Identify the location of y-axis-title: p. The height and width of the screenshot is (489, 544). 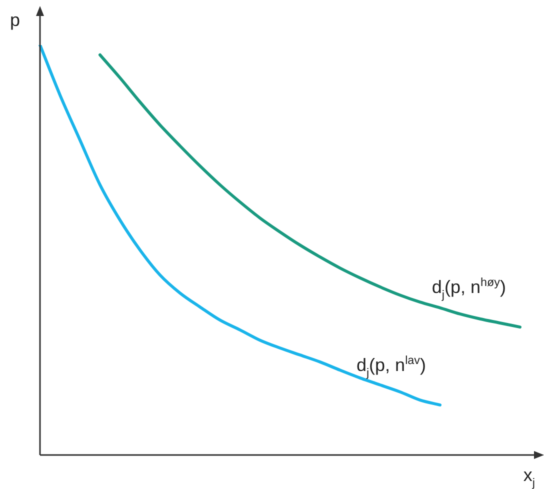
(15, 20).